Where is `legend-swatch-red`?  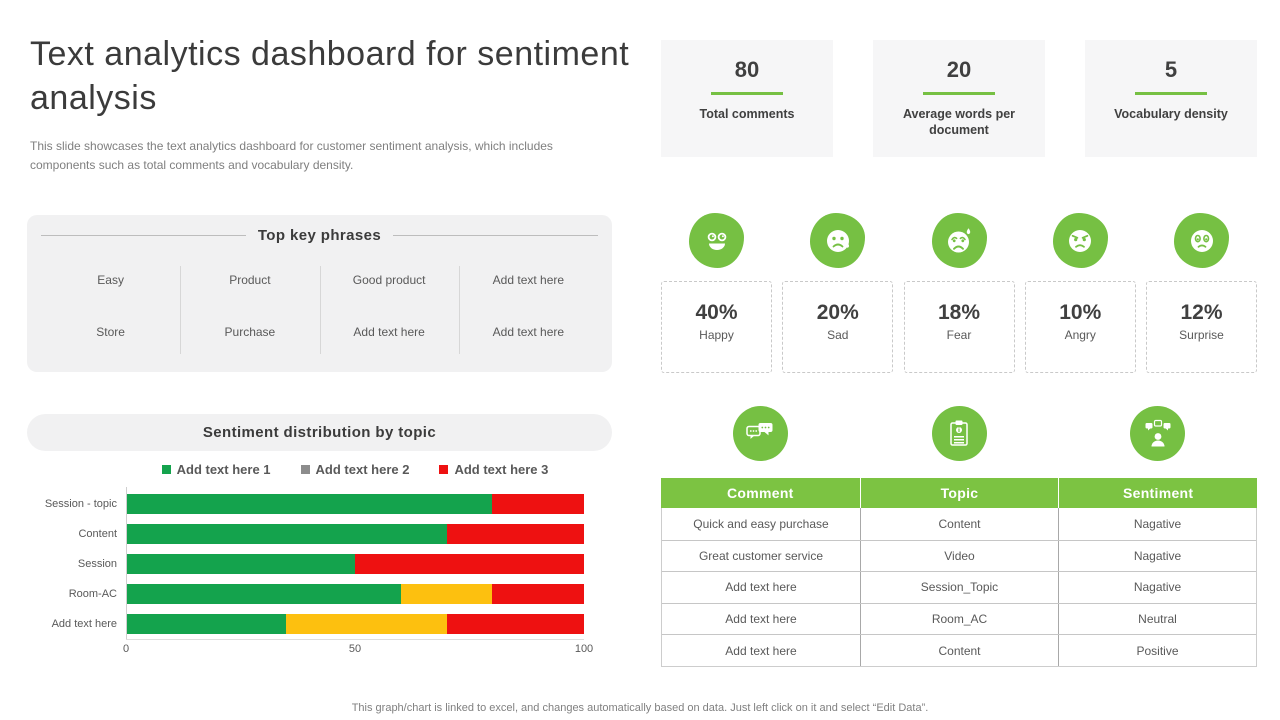
legend-swatch-red is located at coordinates (444, 469).